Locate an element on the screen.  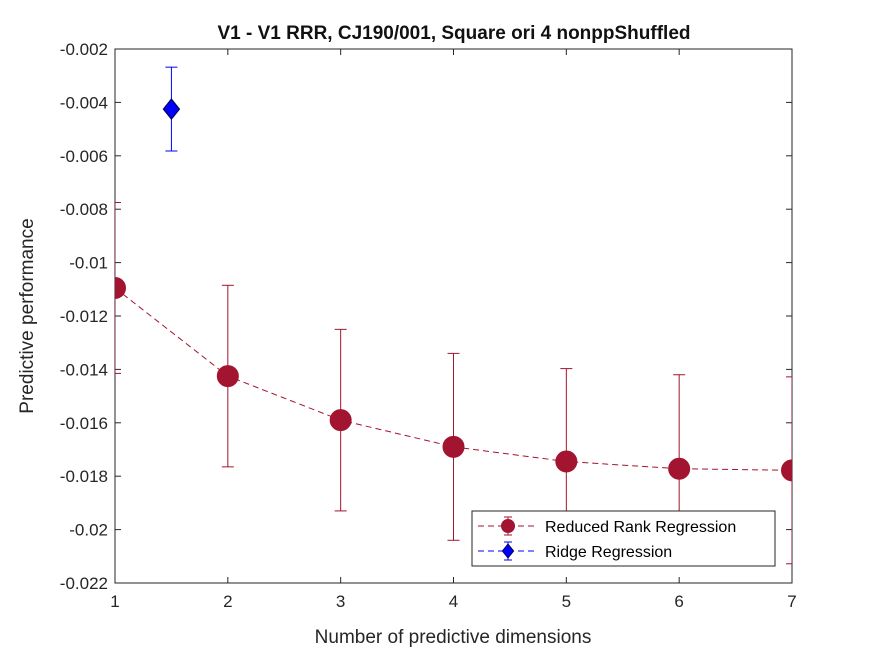
legend-label: Ridge Regression is located at coordinates (608, 552).